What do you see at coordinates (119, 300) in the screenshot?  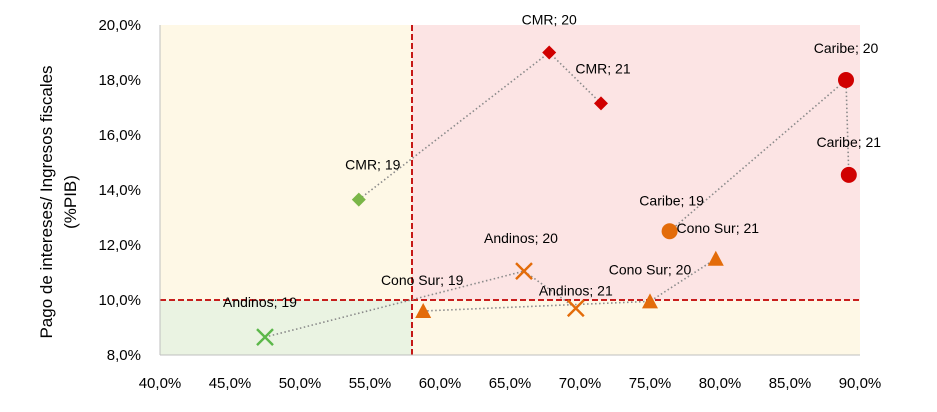 I see `y-tick-label: 10,0%` at bounding box center [119, 300].